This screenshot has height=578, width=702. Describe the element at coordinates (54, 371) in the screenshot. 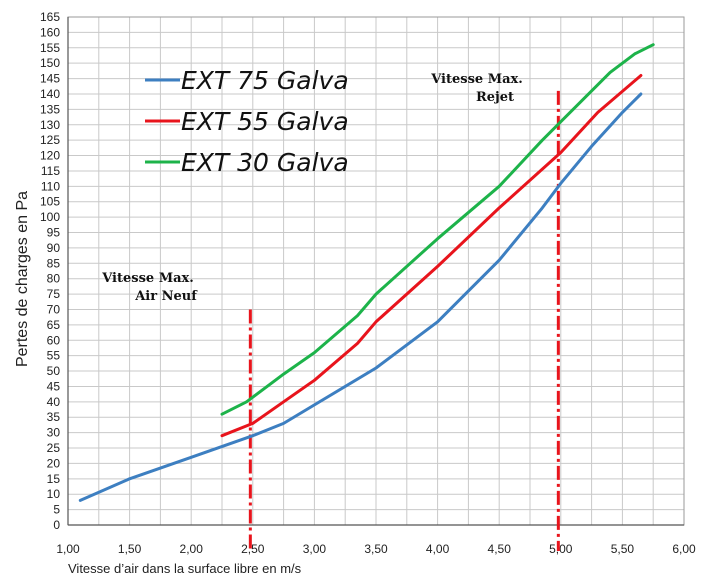

I see `y-tick-label: 50` at that location.